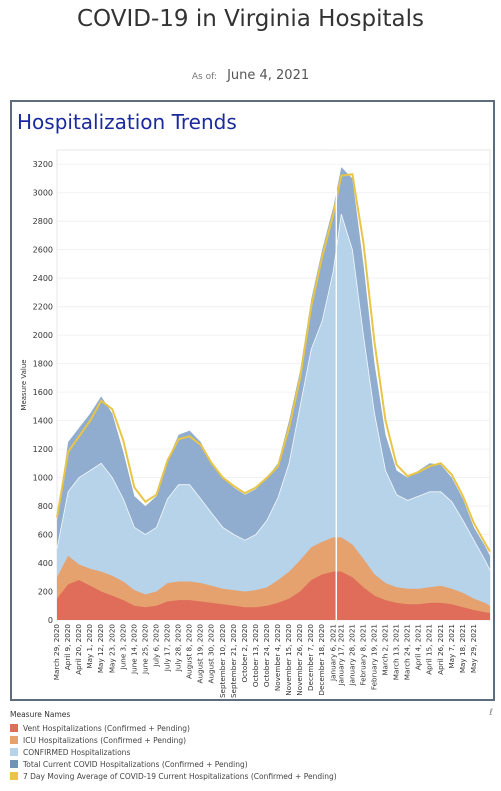  What do you see at coordinates (351, 655) in the screenshot?
I see `x-tick-label: January 28, 2021` at bounding box center [351, 655].